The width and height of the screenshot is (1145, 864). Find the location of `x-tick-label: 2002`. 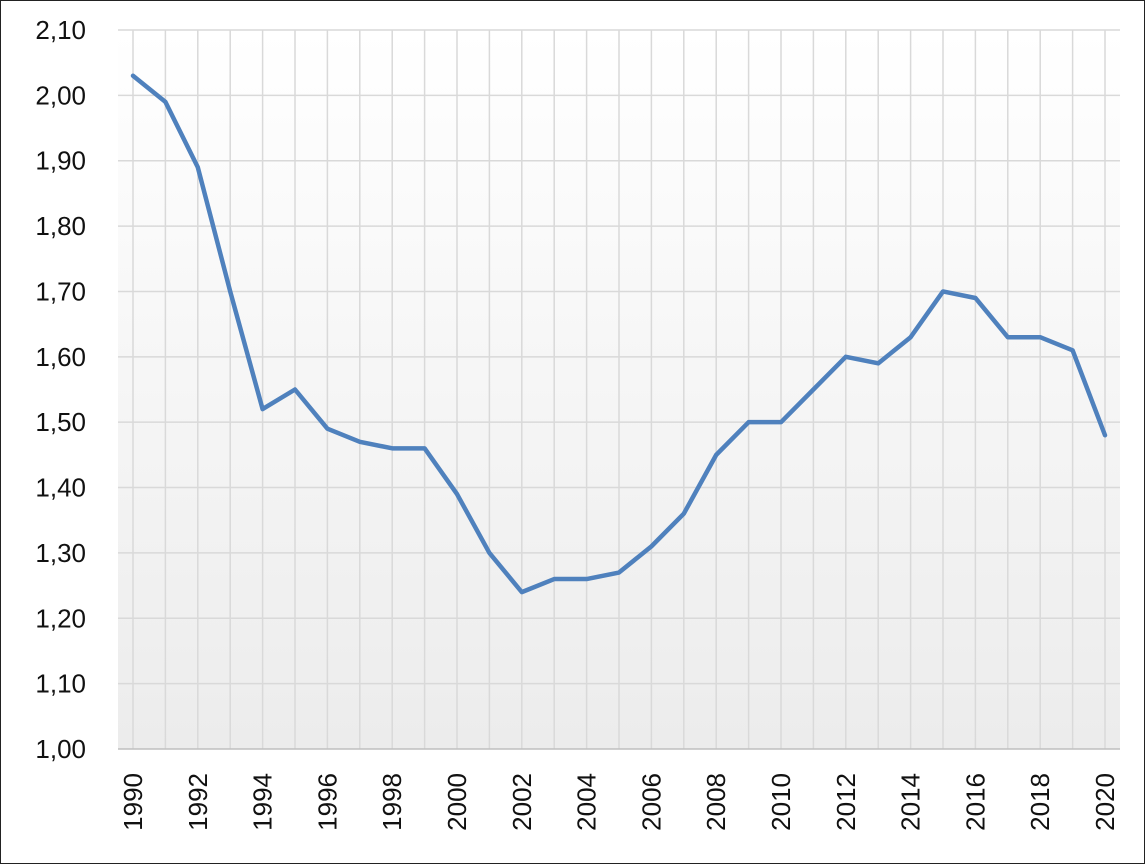

x-tick-label: 2002 is located at coordinates (522, 802).